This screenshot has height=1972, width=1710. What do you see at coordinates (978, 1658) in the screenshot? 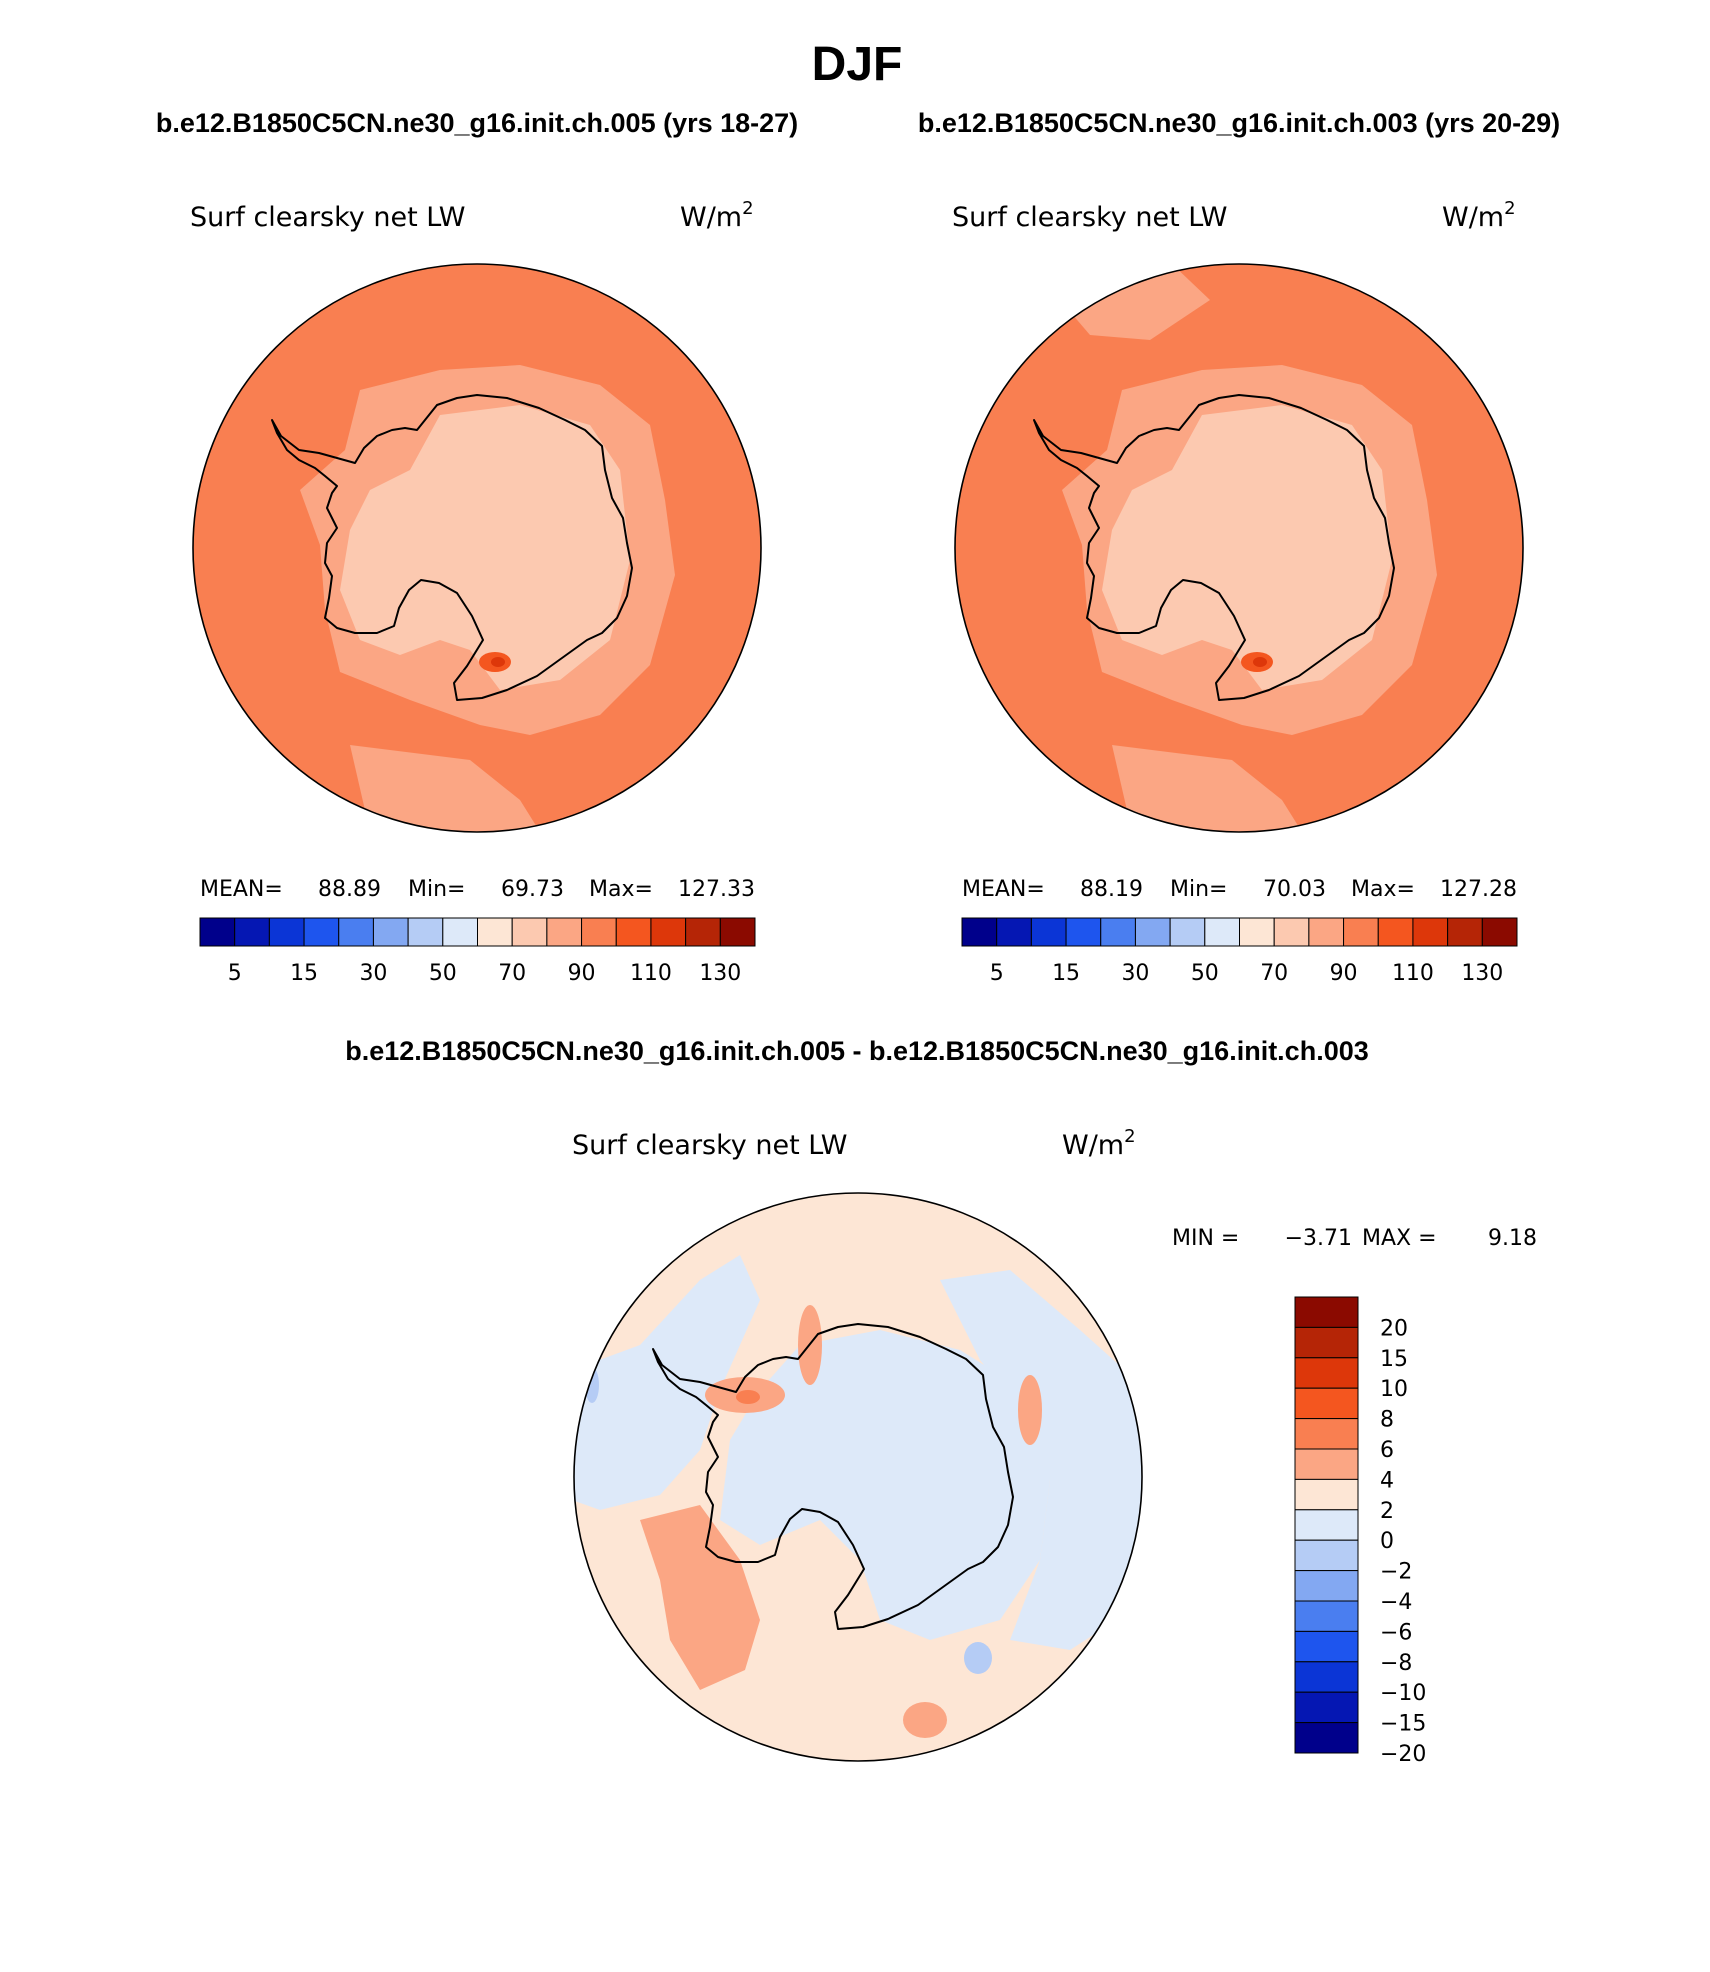
I see `negative-spot-southeast` at bounding box center [978, 1658].